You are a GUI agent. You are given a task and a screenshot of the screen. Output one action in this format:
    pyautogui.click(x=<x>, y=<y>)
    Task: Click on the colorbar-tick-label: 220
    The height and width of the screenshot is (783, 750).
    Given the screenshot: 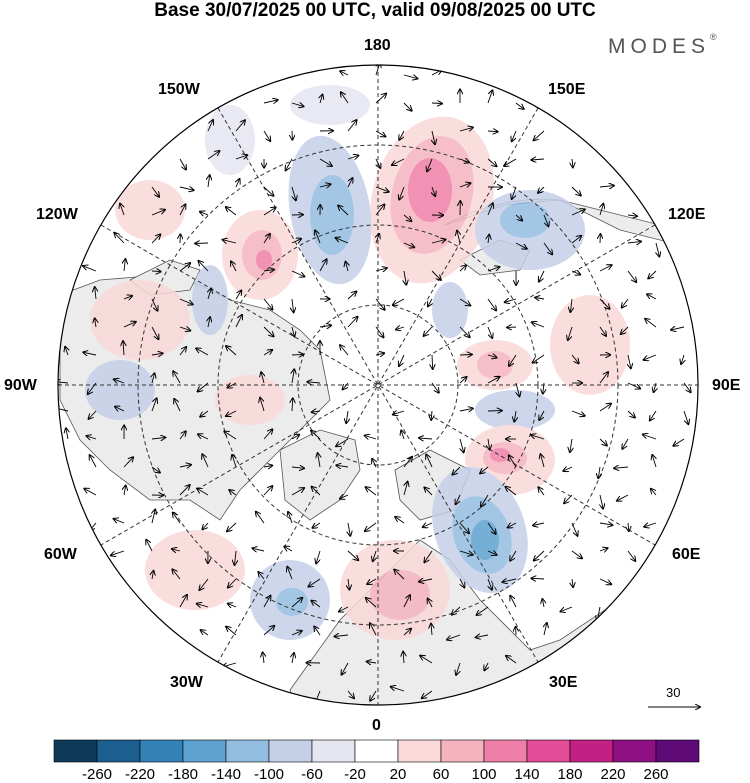 What is the action you would take?
    pyautogui.click(x=612, y=774)
    